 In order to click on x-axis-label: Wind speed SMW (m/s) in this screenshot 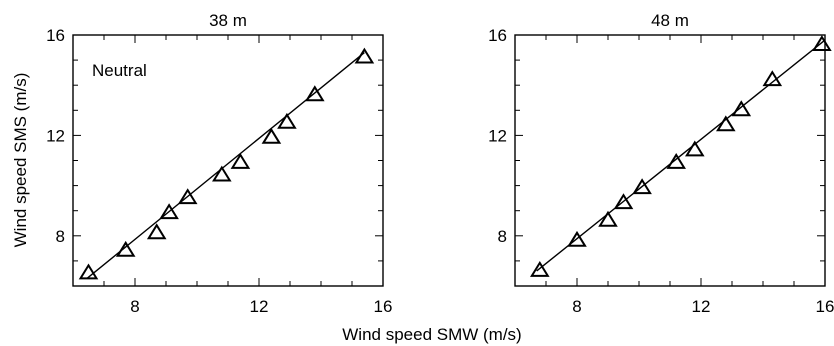, I will do `click(431, 334)`.